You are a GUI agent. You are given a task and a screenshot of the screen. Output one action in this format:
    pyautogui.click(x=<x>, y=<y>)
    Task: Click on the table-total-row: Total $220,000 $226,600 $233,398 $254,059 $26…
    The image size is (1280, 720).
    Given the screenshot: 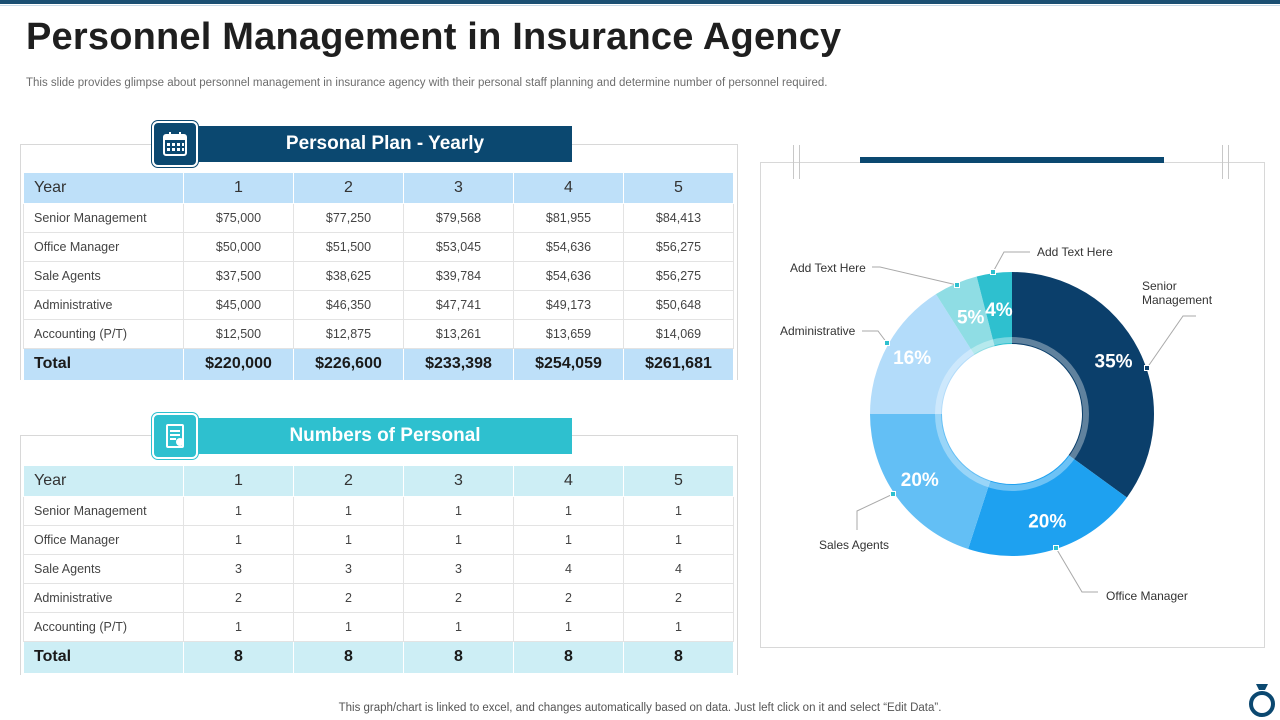 What is the action you would take?
    pyautogui.click(x=378, y=365)
    